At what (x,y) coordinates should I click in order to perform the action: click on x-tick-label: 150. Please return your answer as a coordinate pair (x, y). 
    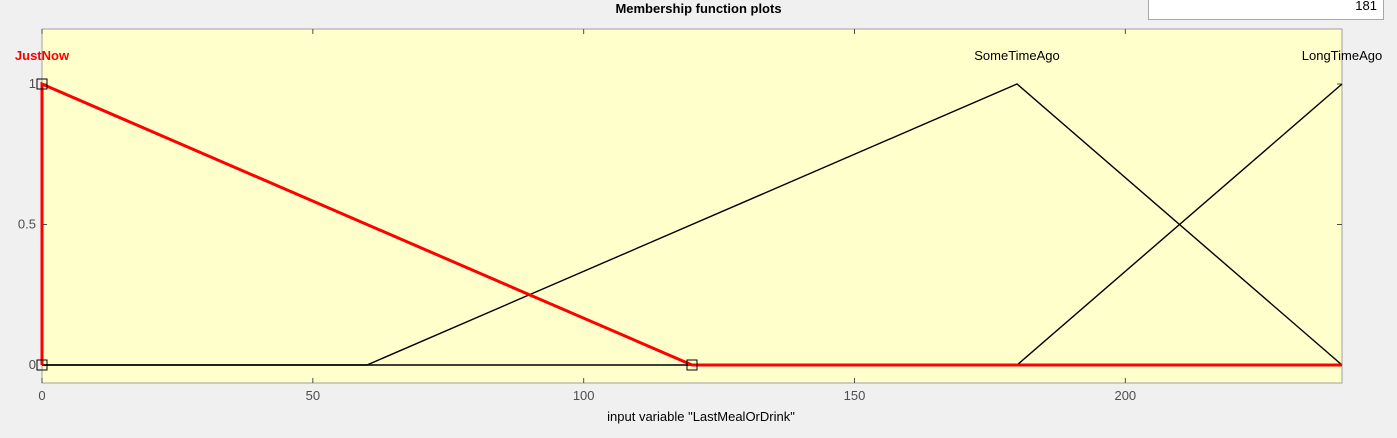
    Looking at the image, I should click on (855, 395).